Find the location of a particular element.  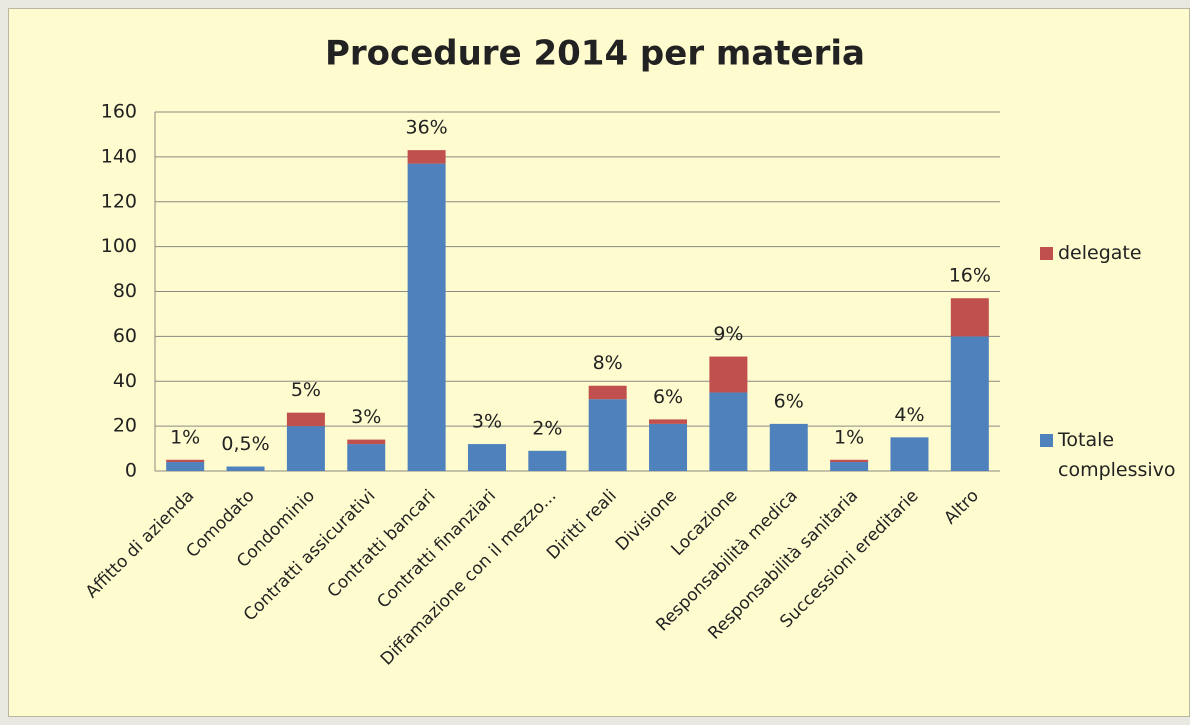

bar-annotation: 2% is located at coordinates (547, 428).